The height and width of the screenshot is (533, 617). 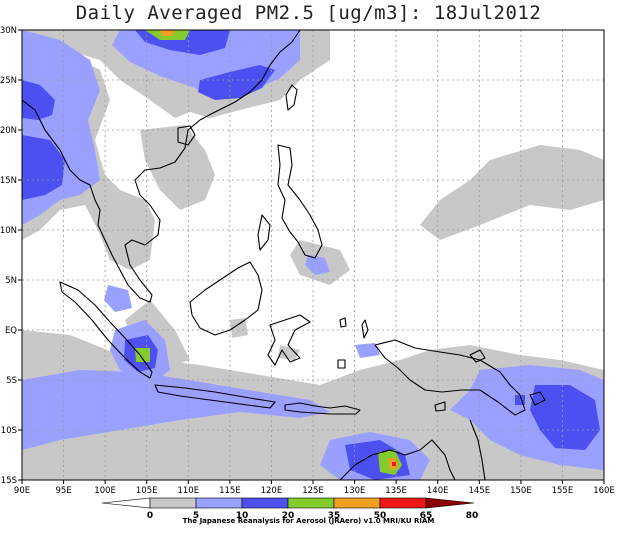 I want to click on lon-label: 130E, so click(x=355, y=491).